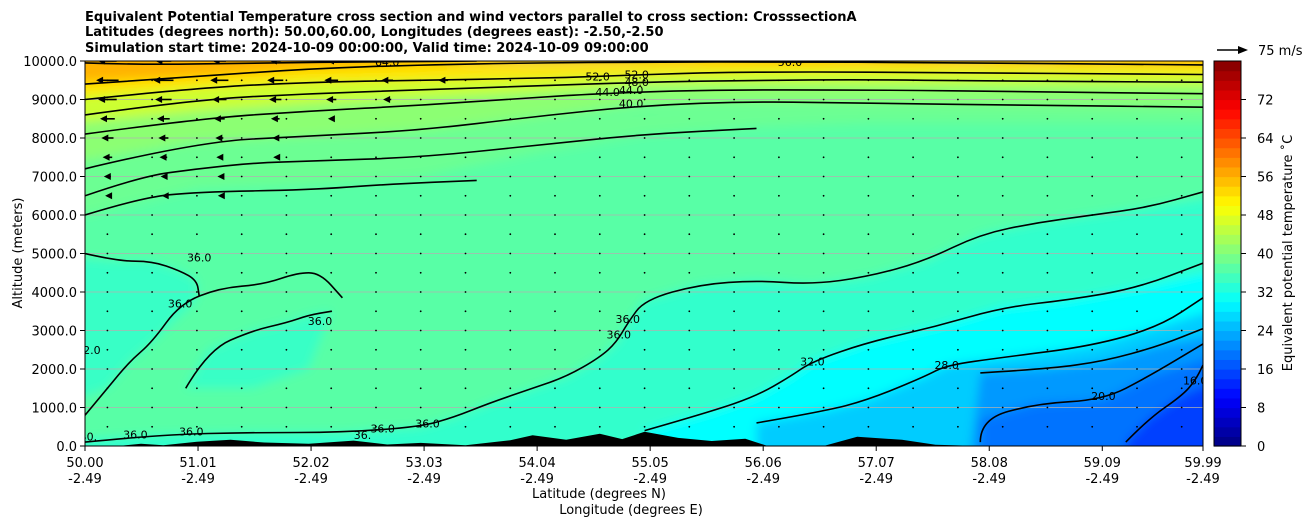 This screenshot has height=526, width=1308. I want to click on quiver-key-label: 75 m/s, so click(1280, 51).